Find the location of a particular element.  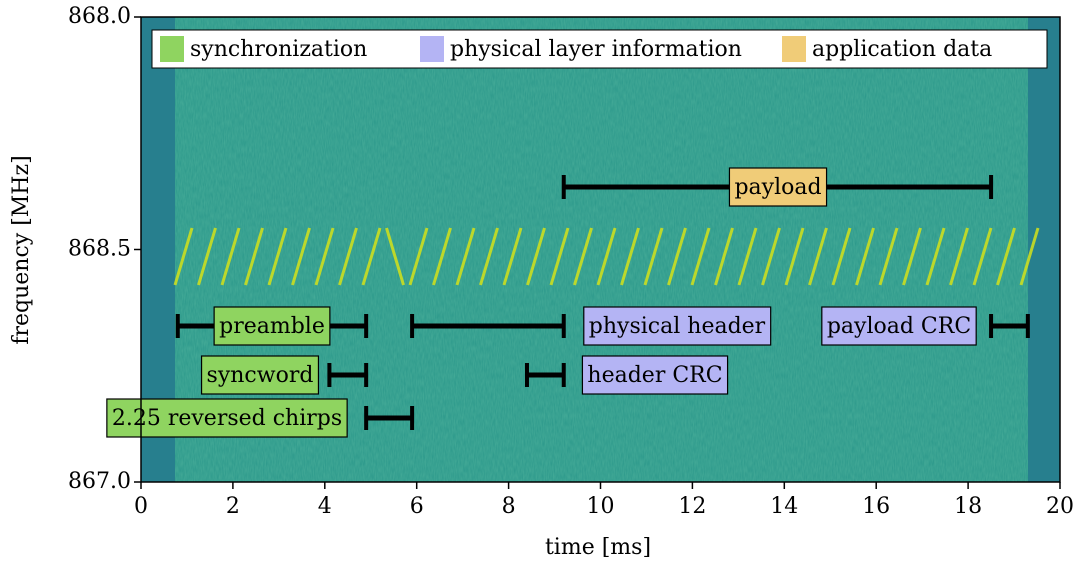

chirps is located at coordinates (606, 256).